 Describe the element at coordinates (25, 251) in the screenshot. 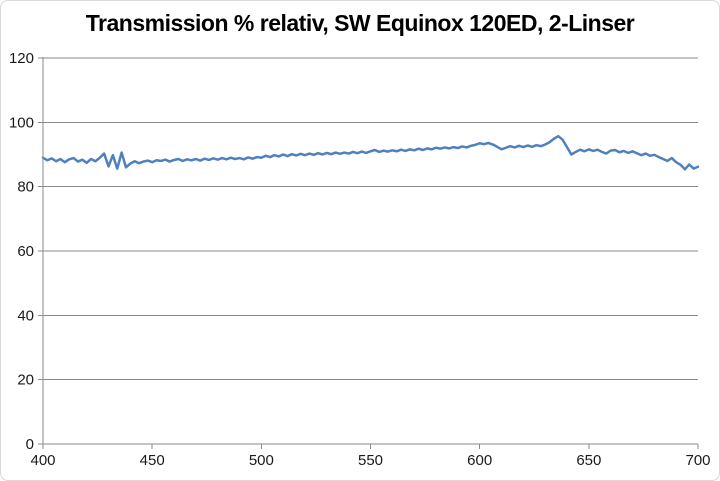

I see `y-tick-label: 60` at that location.